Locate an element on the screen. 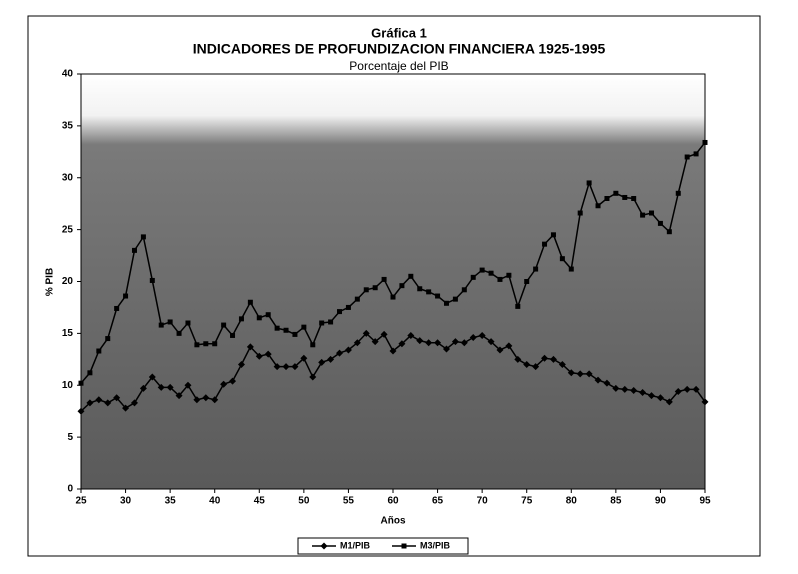  x-tick-label: 35 is located at coordinates (171, 501).